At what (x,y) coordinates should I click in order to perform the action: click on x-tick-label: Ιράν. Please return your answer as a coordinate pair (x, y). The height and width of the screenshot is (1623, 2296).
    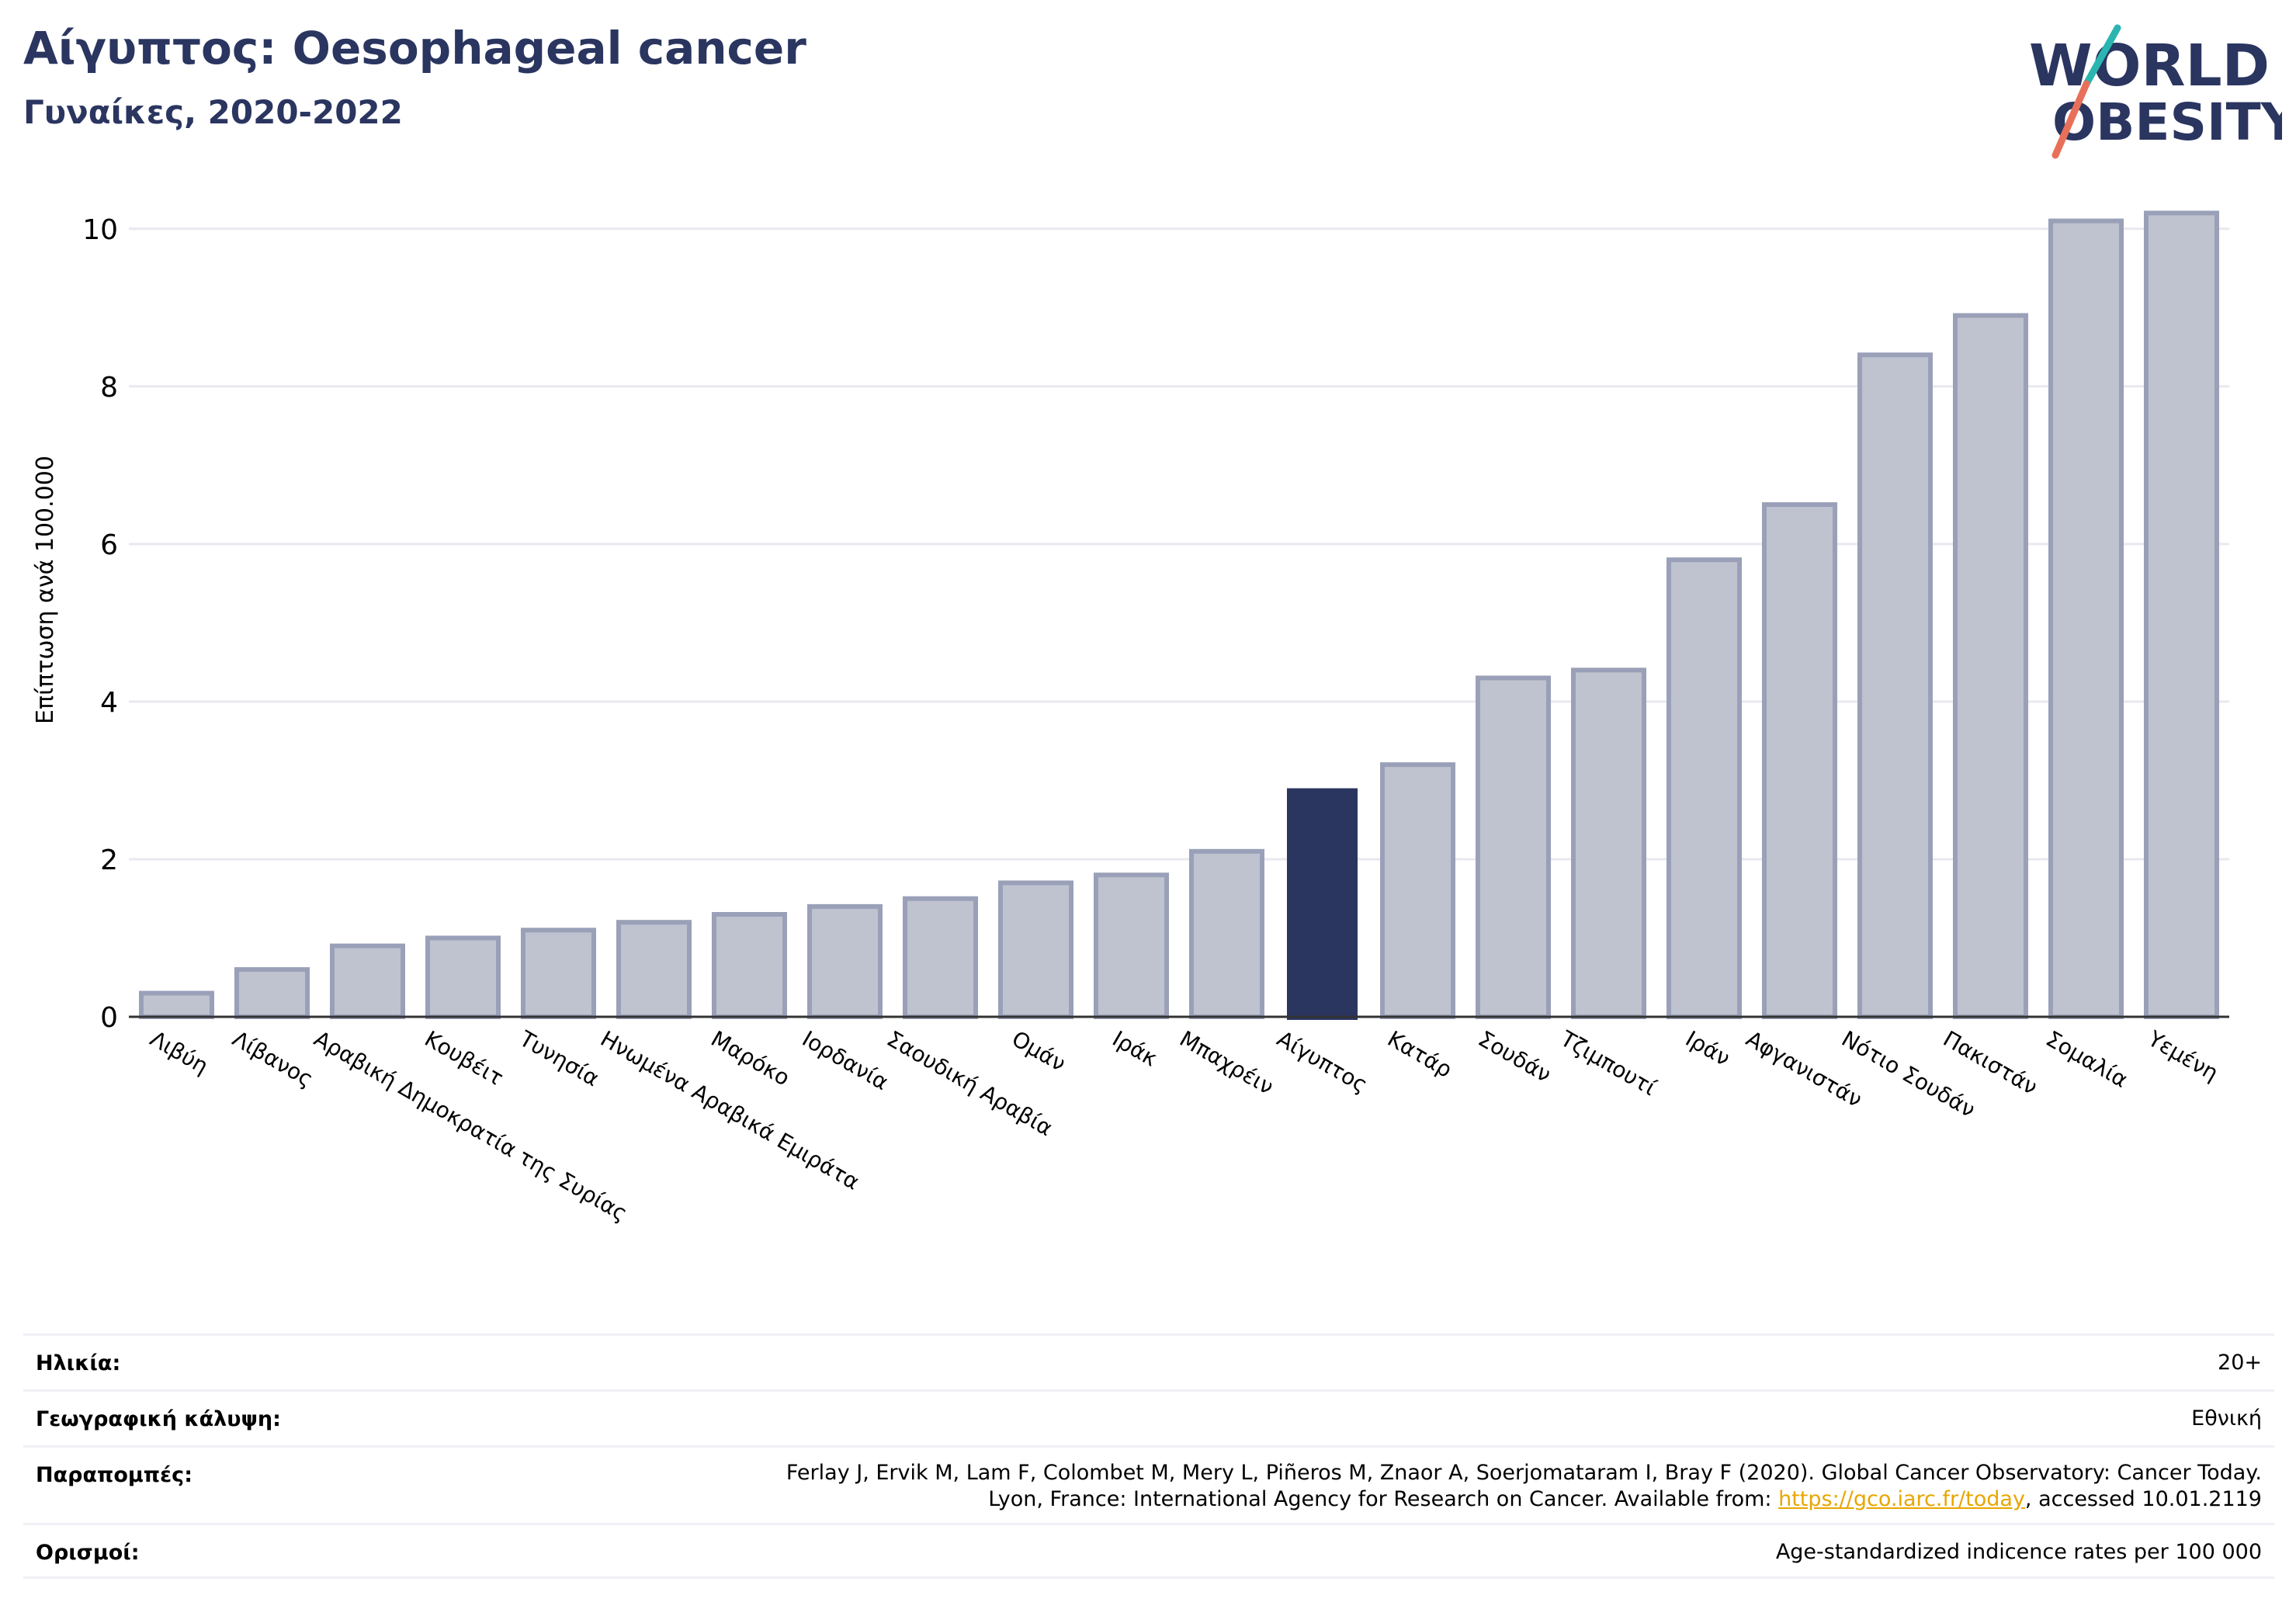
    Looking at the image, I should click on (1708, 1048).